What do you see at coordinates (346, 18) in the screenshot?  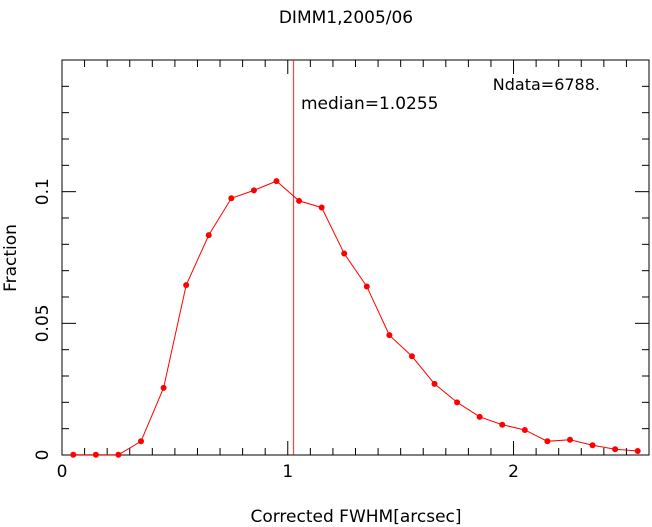 I see `chart-title: DIMM1,2005/06` at bounding box center [346, 18].